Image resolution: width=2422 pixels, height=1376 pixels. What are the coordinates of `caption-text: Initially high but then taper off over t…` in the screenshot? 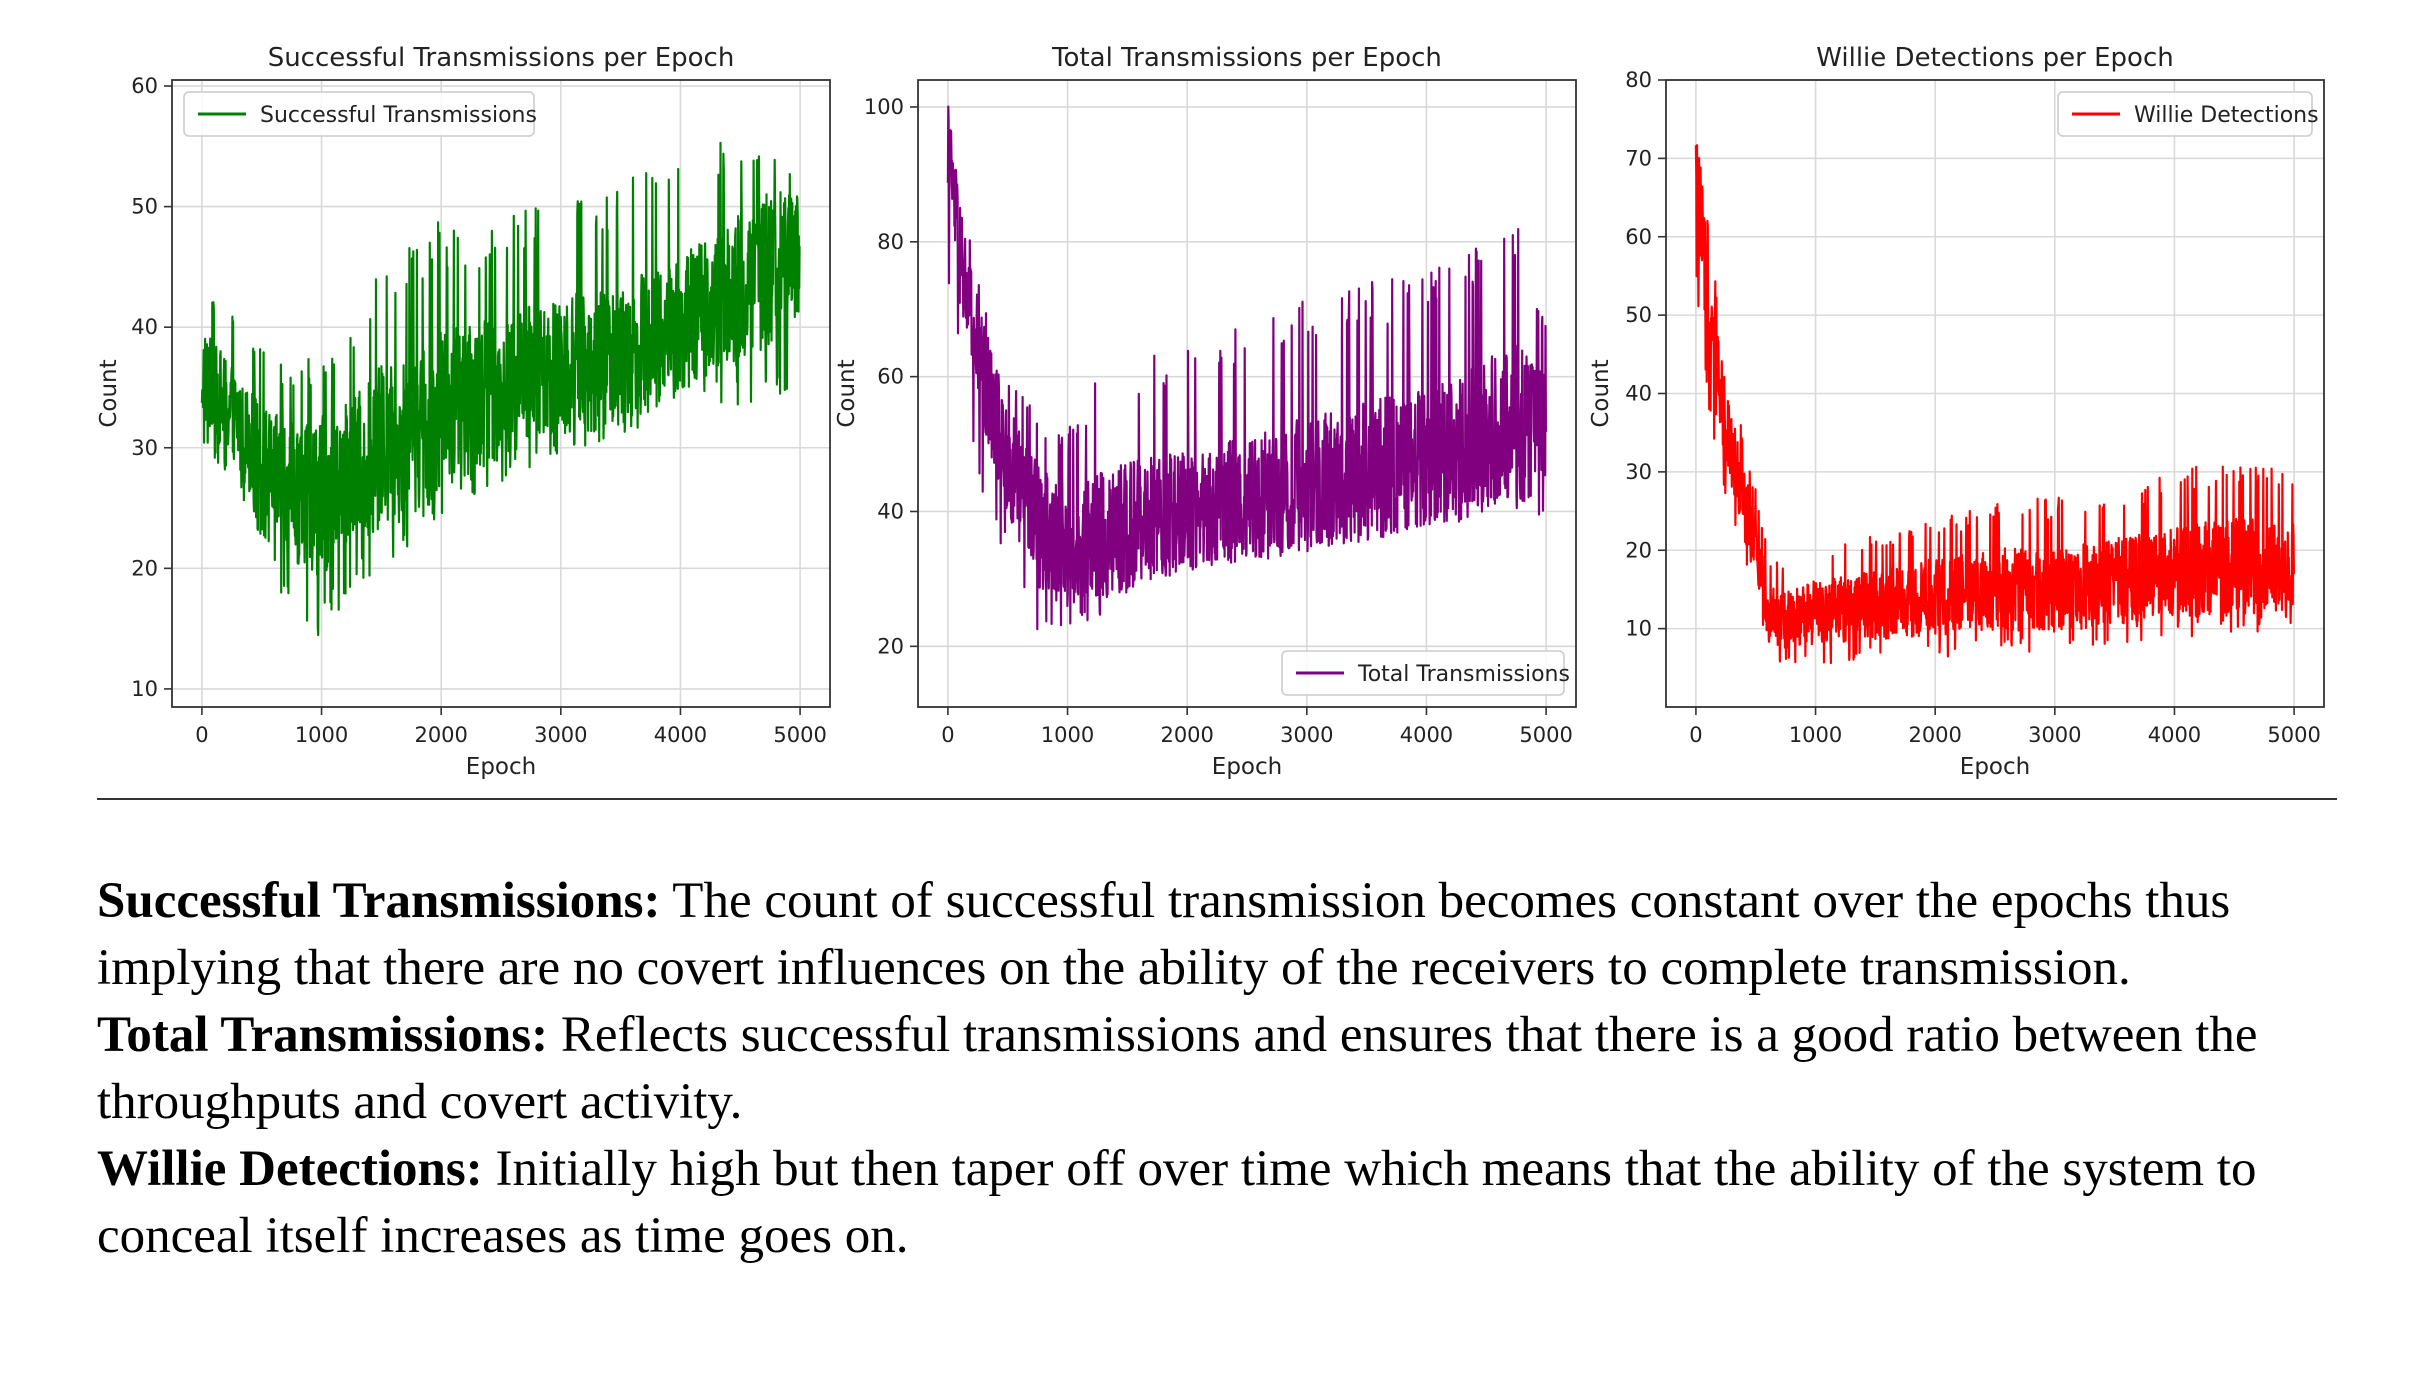 It's located at (1177, 1202).